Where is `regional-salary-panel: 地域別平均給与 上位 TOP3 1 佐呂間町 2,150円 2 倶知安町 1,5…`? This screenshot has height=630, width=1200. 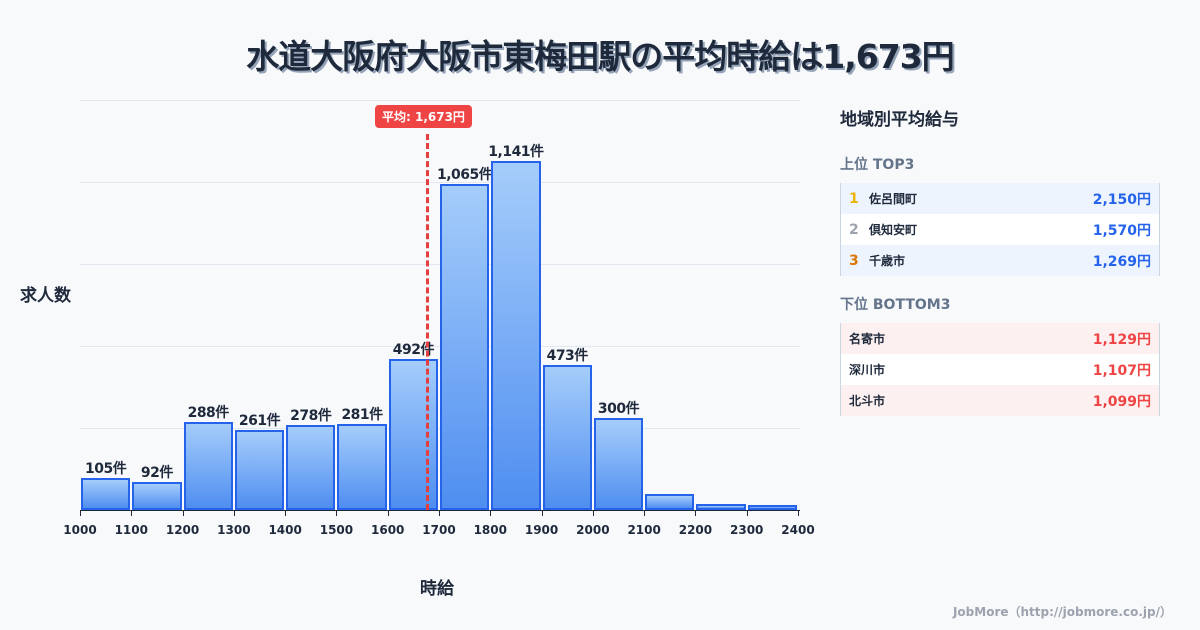 regional-salary-panel: 地域別平均給与 上位 TOP3 1 佐呂間町 2,150円 2 倶知安町 1,5… is located at coordinates (1005, 258).